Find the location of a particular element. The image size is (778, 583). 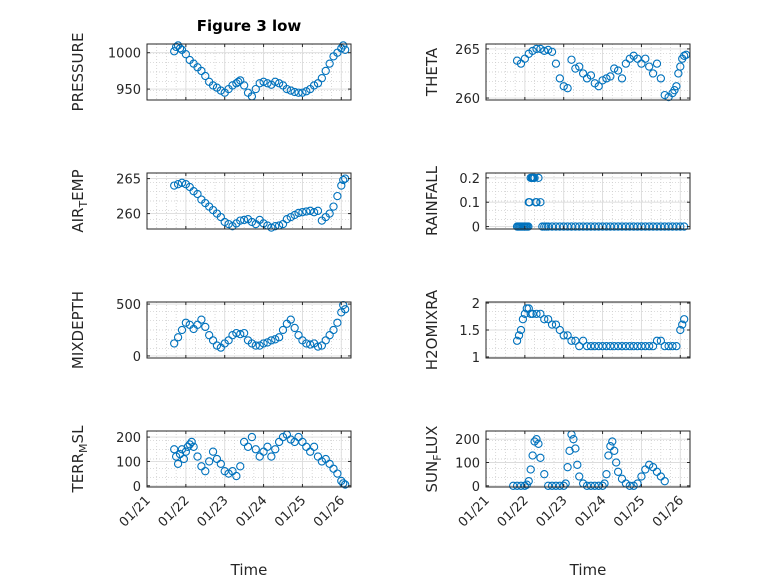

y-axis-label: TERRMSL is located at coordinates (79, 459).